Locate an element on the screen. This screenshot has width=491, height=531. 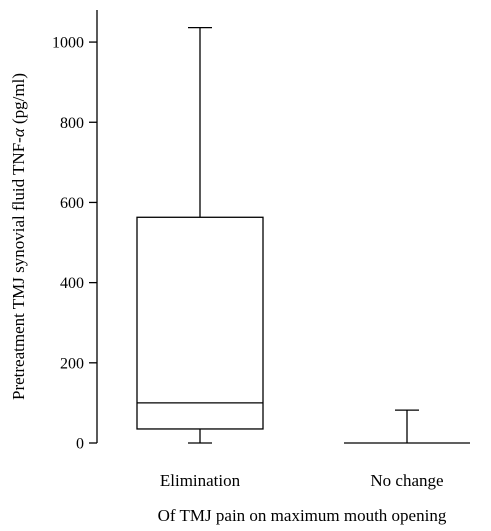
y-axis-title-suffix: (pg/ml) is located at coordinates (18, 100).